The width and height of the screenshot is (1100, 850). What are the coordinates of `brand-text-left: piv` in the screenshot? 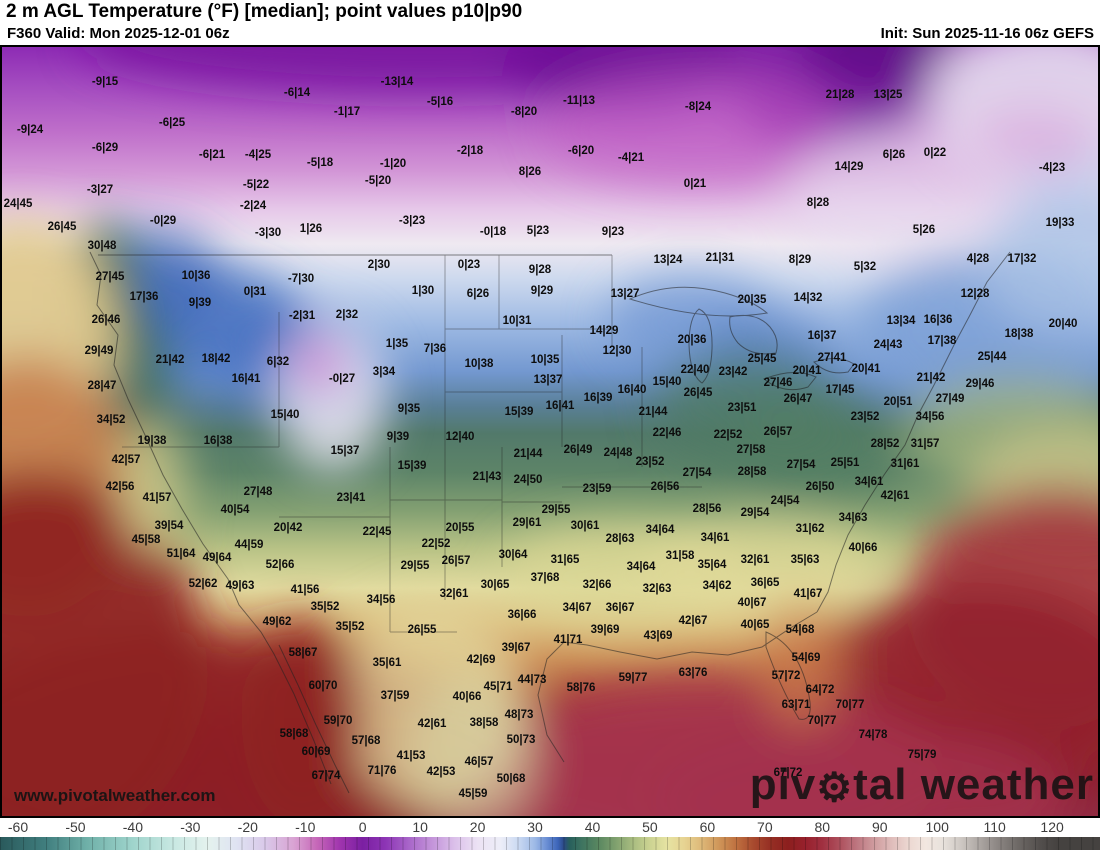 It's located at (783, 784).